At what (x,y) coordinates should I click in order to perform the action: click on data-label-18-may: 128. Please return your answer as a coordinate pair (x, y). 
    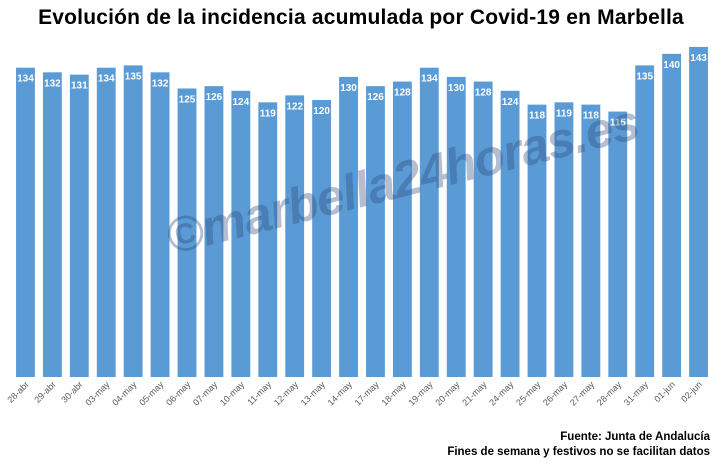
    Looking at the image, I should click on (402, 93).